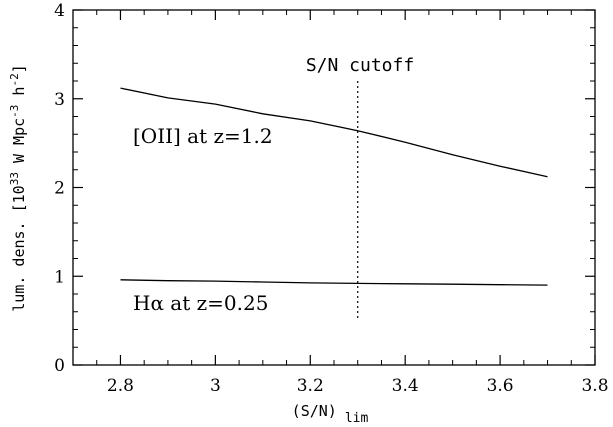 Image resolution: width=613 pixels, height=427 pixels. What do you see at coordinates (19, 145) in the screenshot?
I see `y-axis-label-part2: W Mpc` at bounding box center [19, 145].